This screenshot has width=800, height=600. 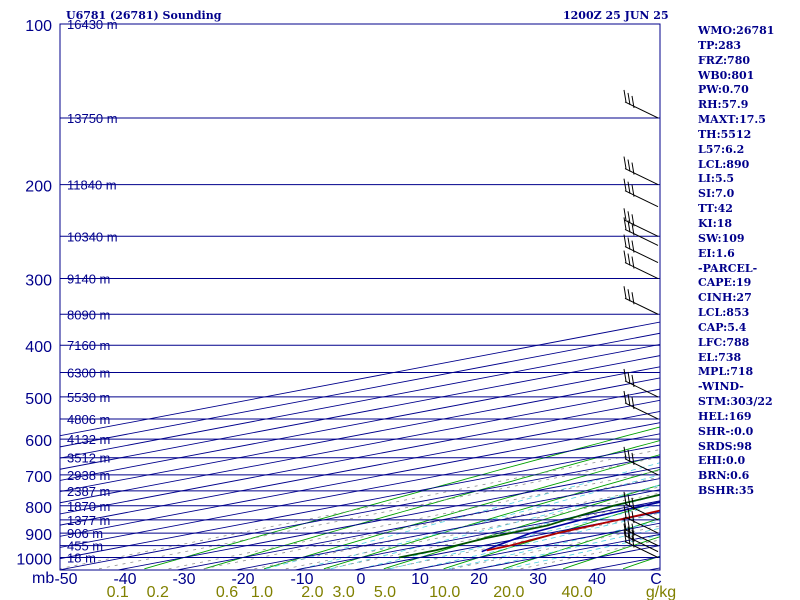 I want to click on index-item: LI:5.5, so click(x=716, y=179).